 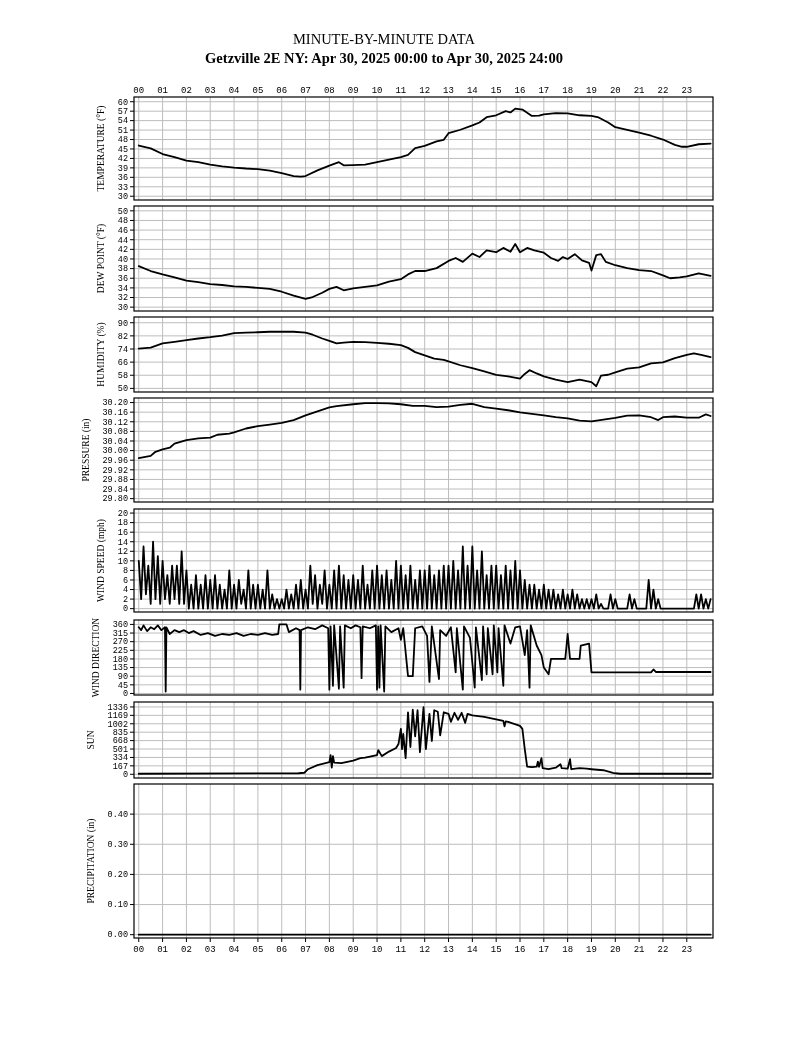 I want to click on x2-tick-label: 16, so click(x=520, y=91).